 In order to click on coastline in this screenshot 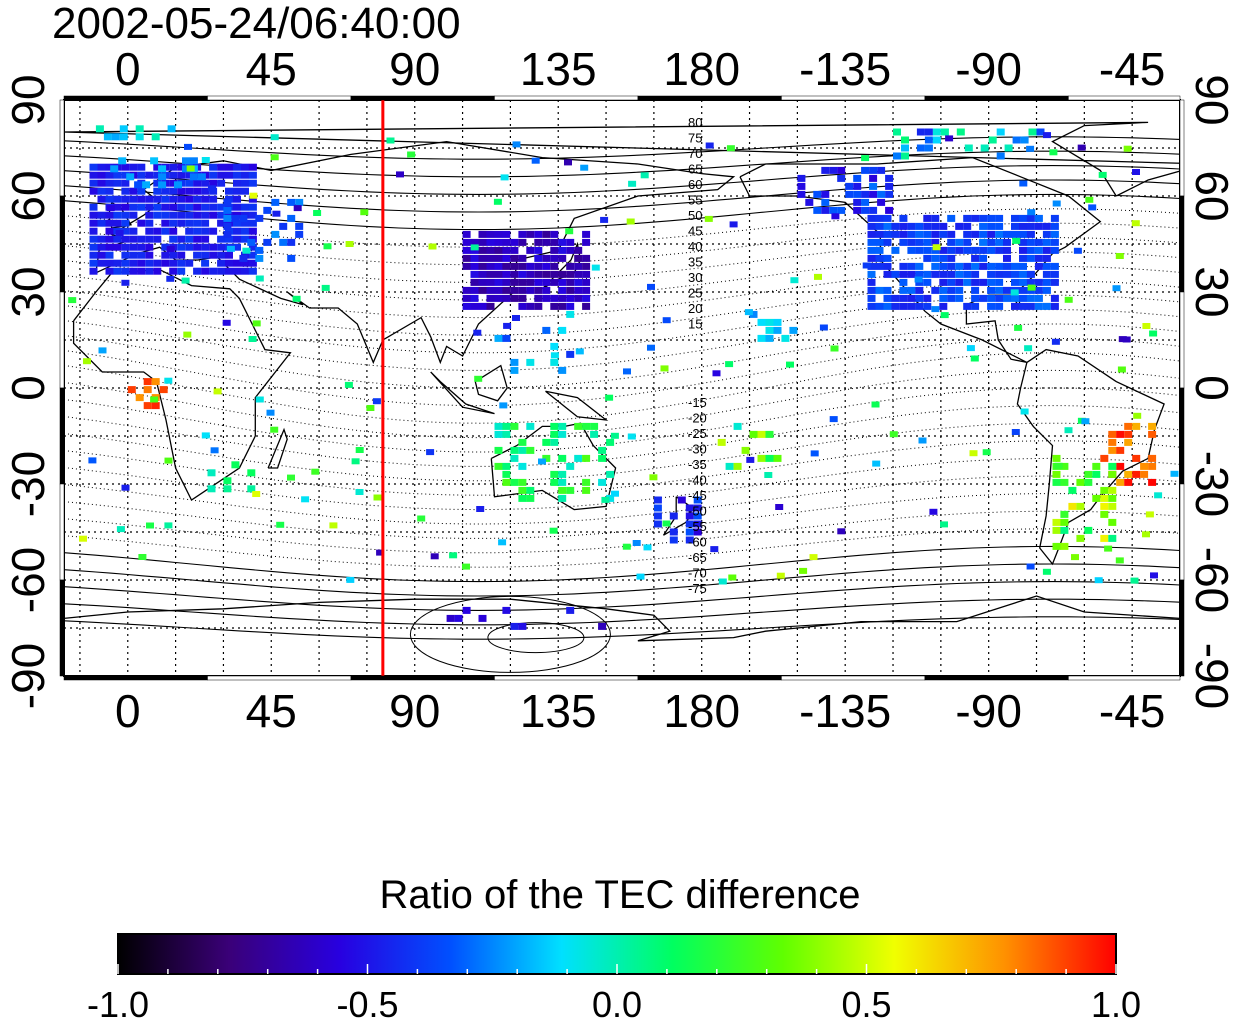, I will do `click(577, 405)`.